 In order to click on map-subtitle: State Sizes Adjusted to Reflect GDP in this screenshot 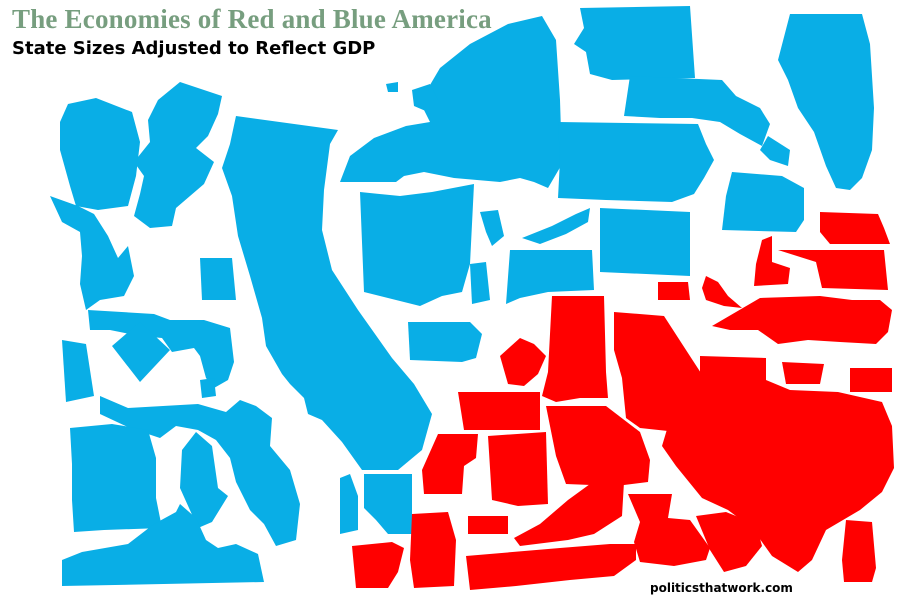, I will do `click(194, 48)`.